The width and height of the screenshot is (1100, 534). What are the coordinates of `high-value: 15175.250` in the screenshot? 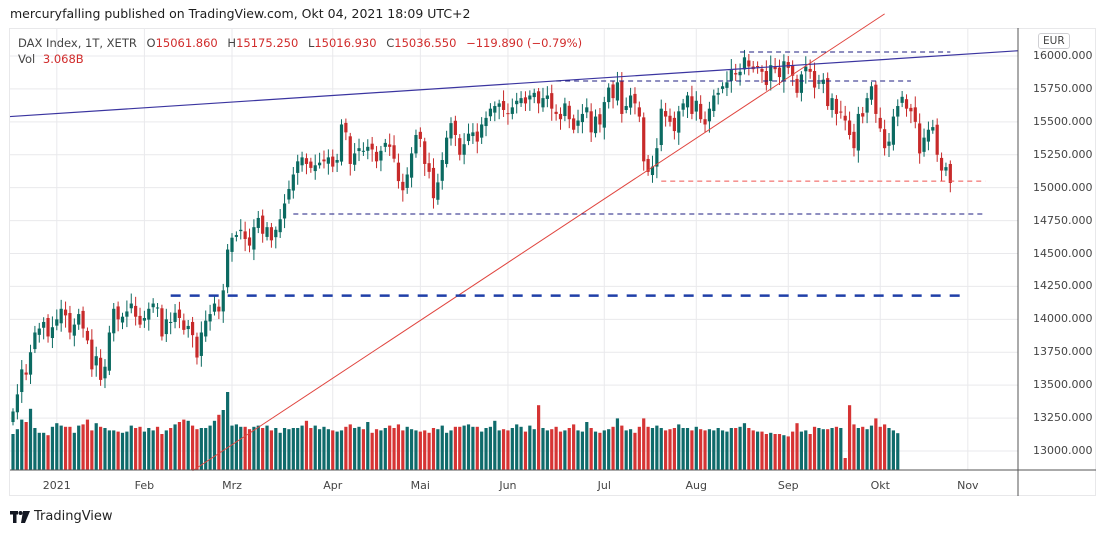 It's located at (267, 43).